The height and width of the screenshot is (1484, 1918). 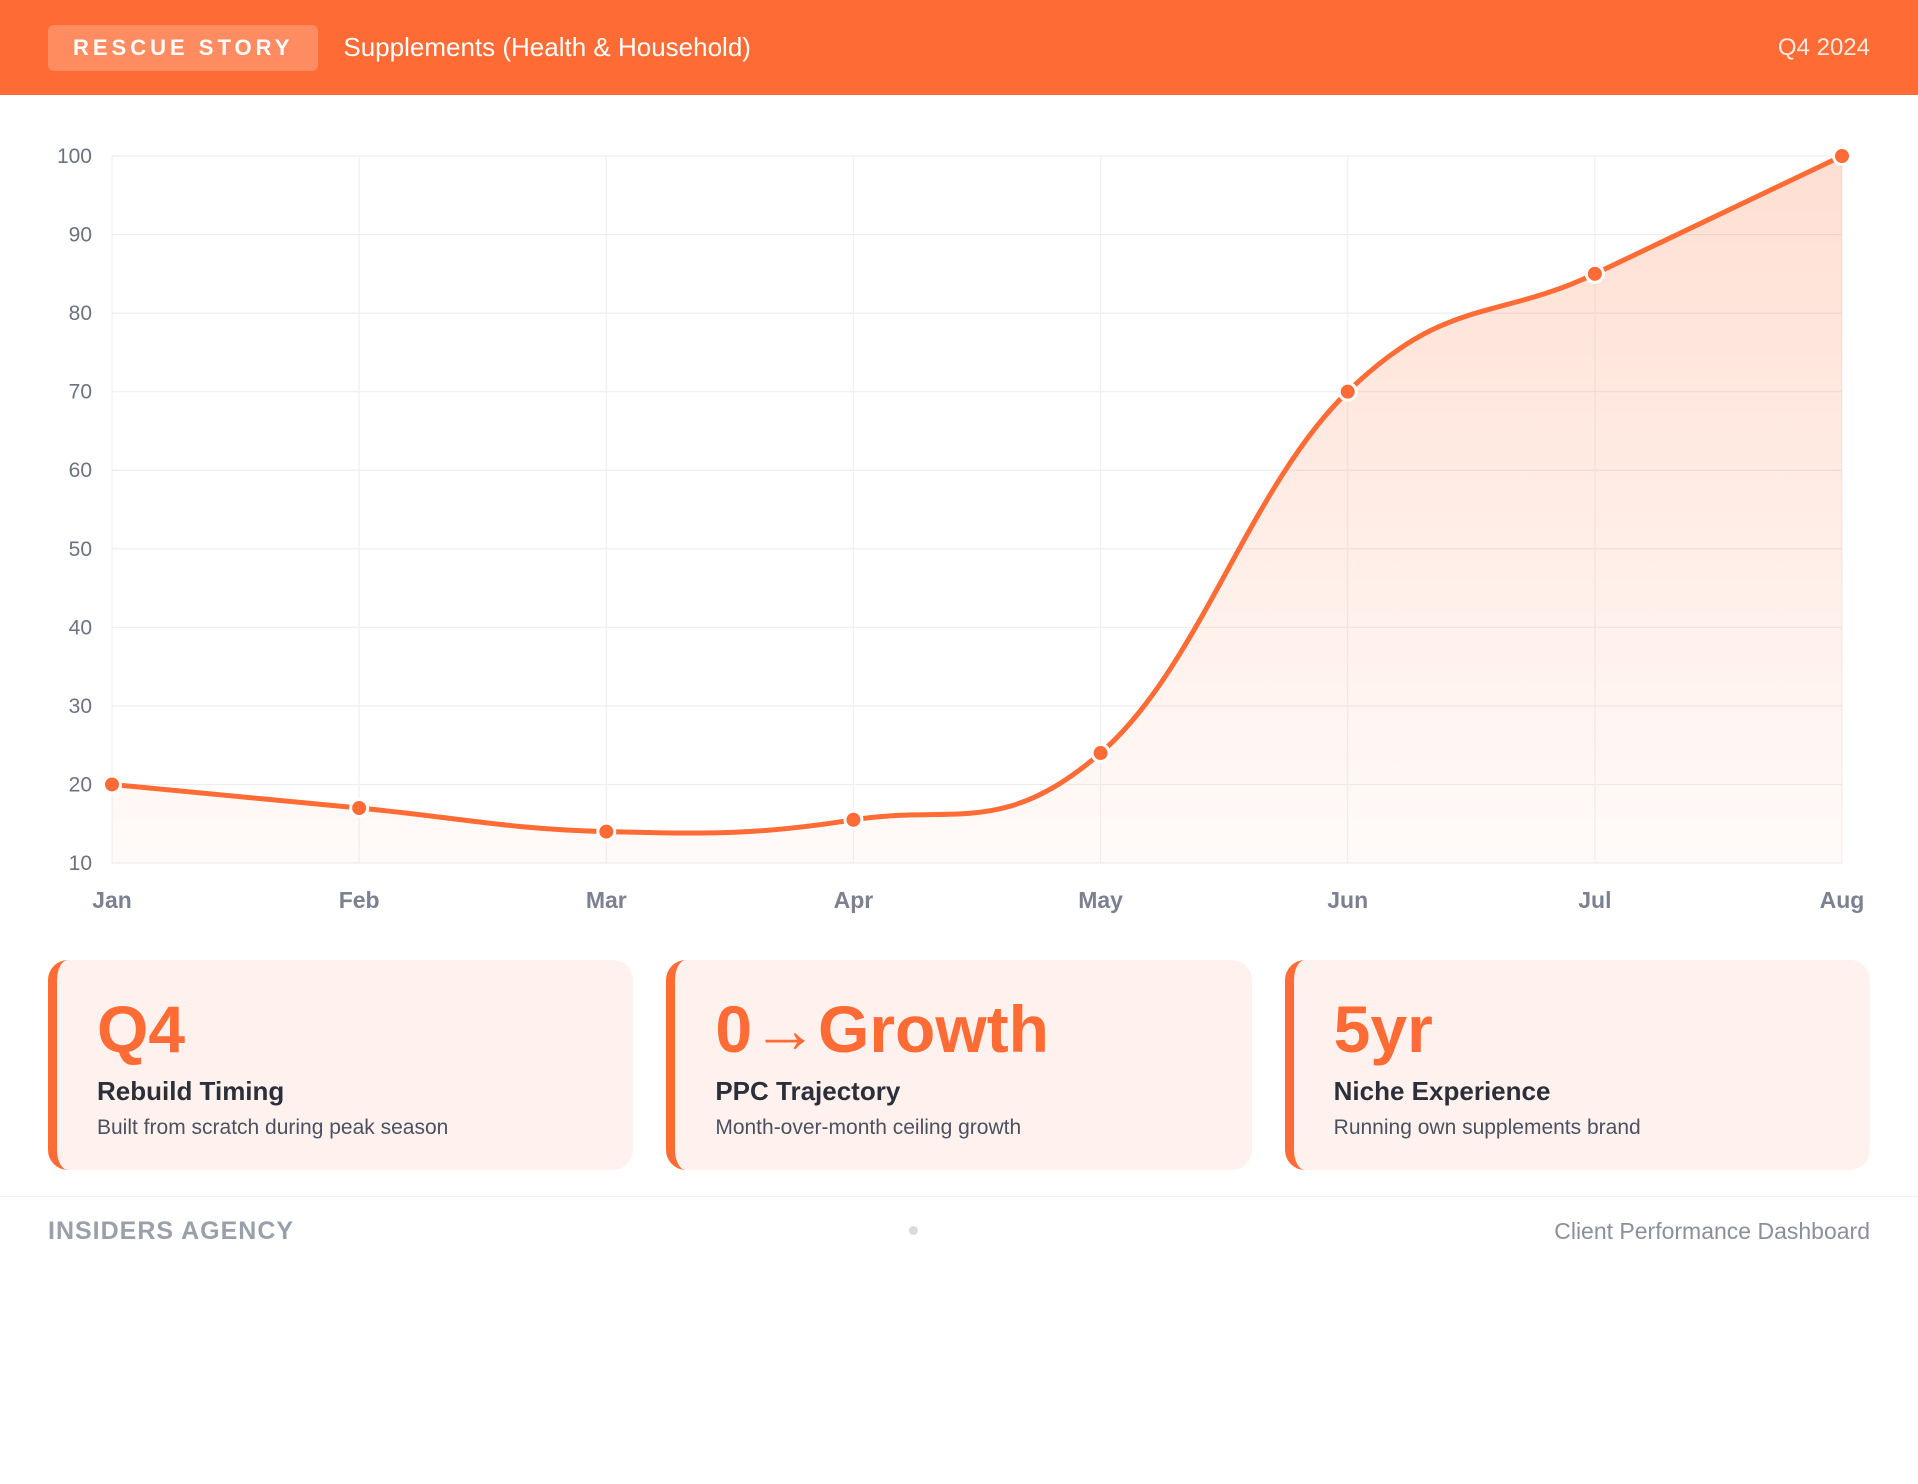 What do you see at coordinates (80, 235) in the screenshot?
I see `y-tick-label: 90` at bounding box center [80, 235].